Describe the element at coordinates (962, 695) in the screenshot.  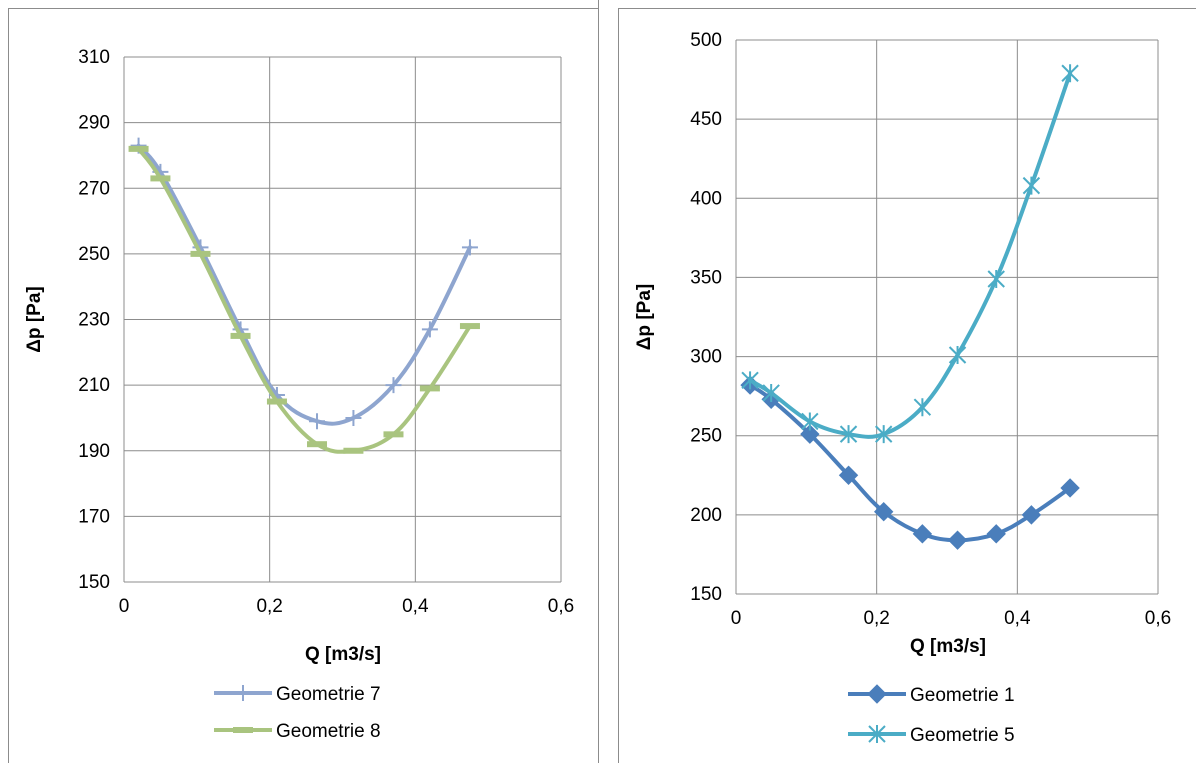
I see `legend-label: Geometrie 1` at that location.